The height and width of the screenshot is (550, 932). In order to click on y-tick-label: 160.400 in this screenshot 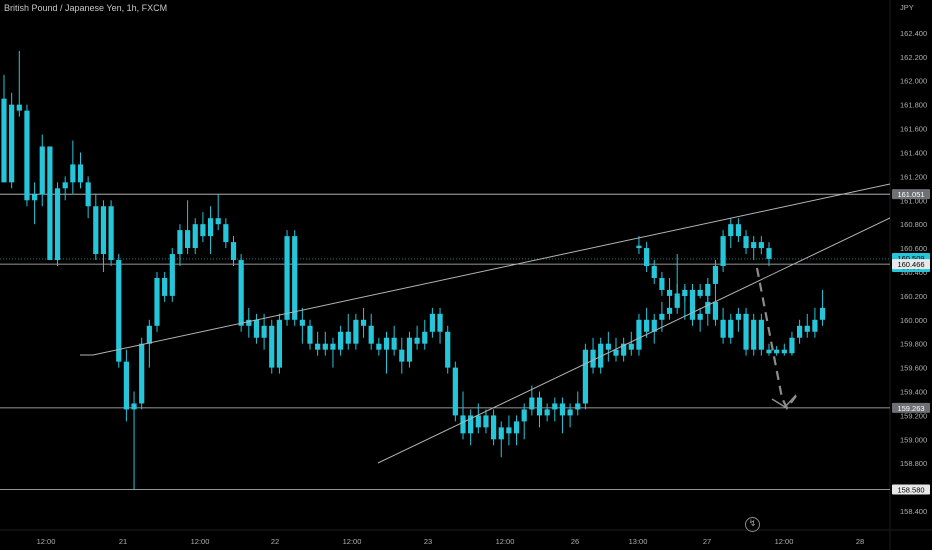, I will do `click(913, 272)`.